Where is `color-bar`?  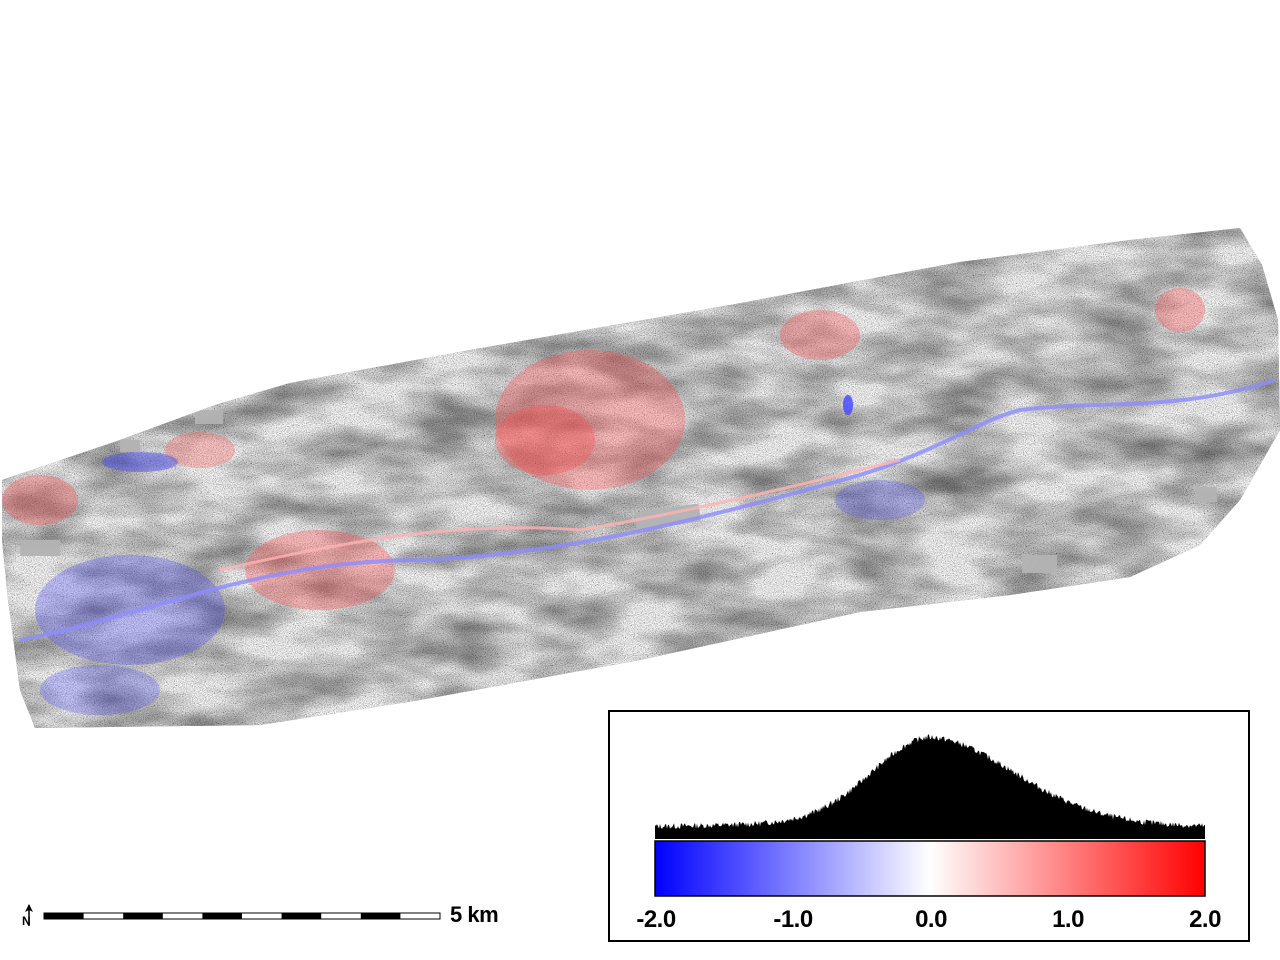 color-bar is located at coordinates (930, 868).